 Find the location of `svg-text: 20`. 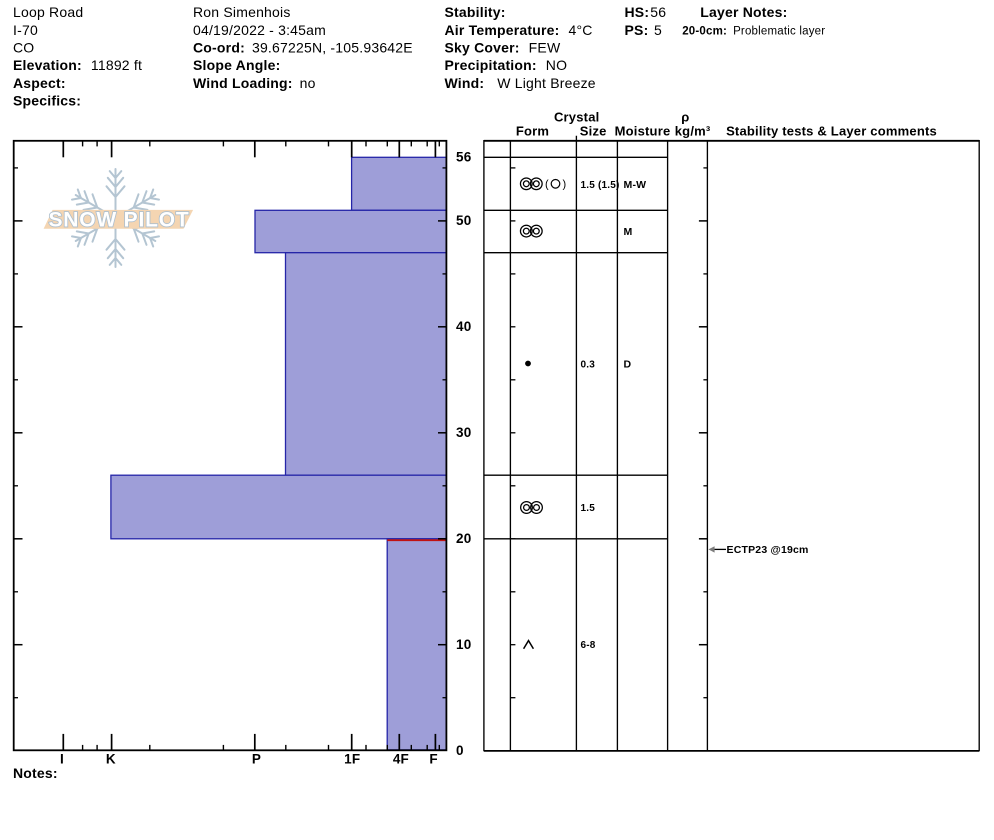

svg-text: 20 is located at coordinates (463, 538).